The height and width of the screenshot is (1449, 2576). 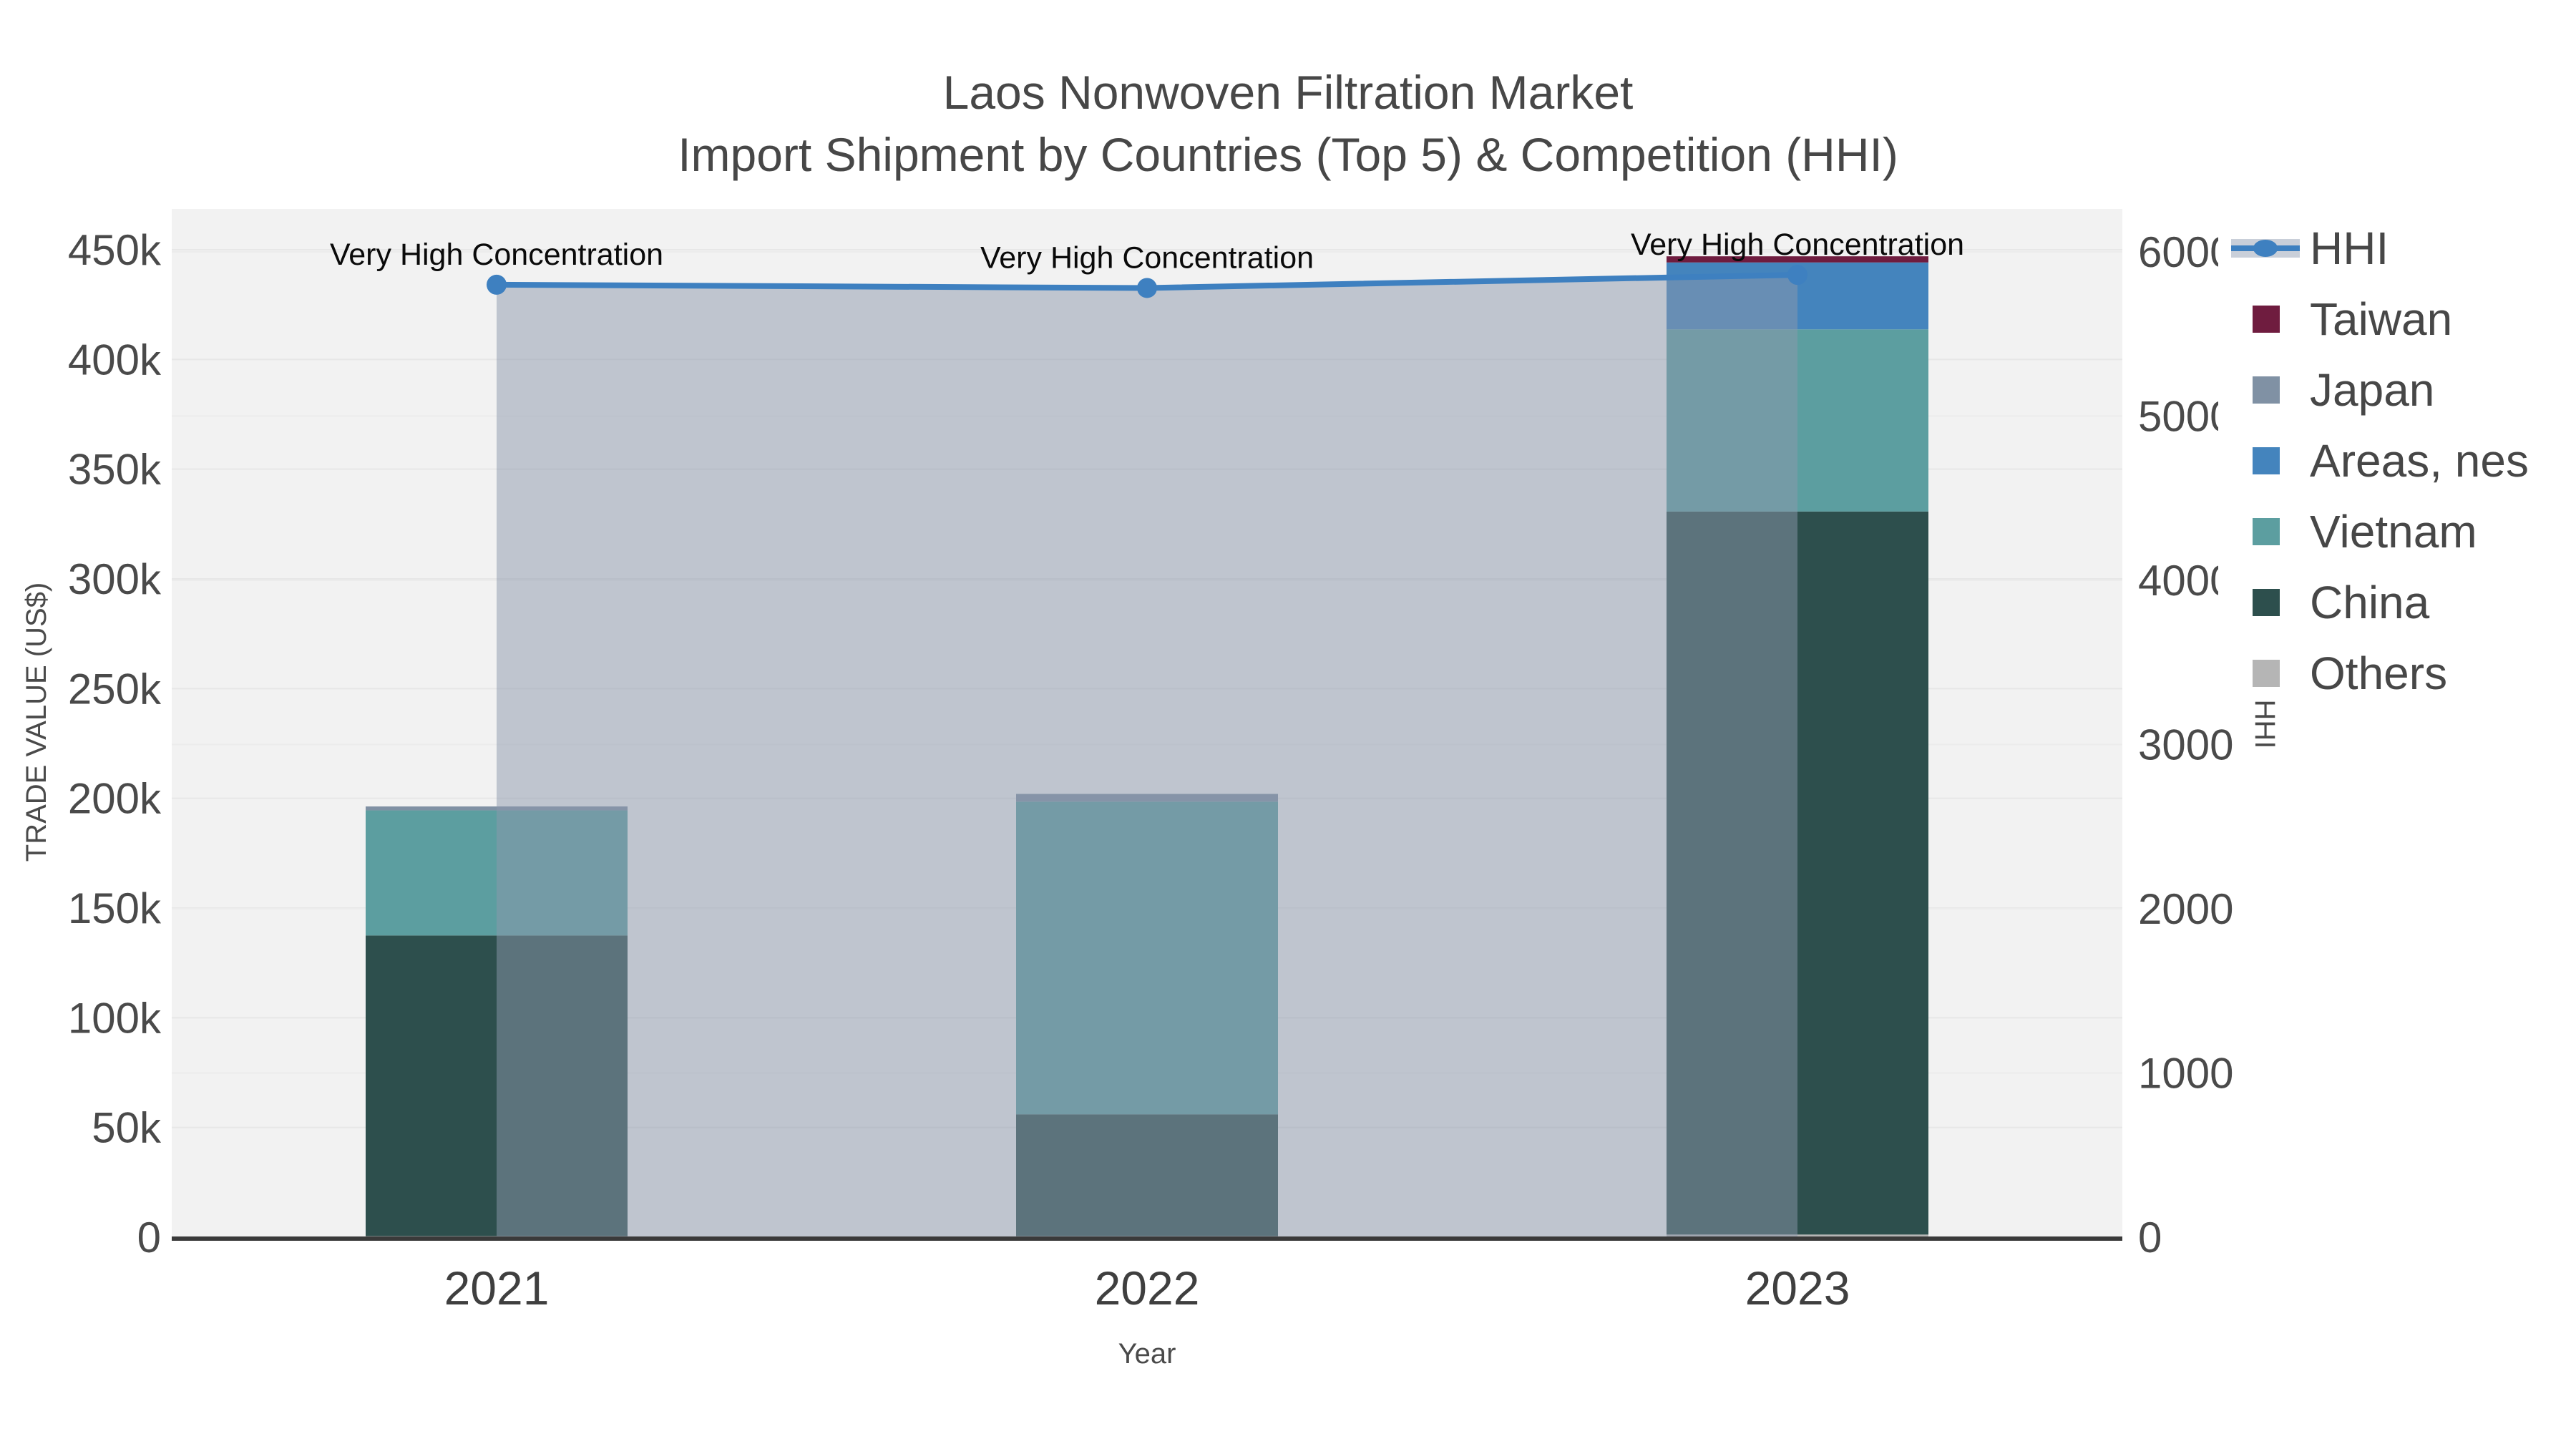 What do you see at coordinates (2185, 745) in the screenshot?
I see `y-right-tick-3000: 3000` at bounding box center [2185, 745].